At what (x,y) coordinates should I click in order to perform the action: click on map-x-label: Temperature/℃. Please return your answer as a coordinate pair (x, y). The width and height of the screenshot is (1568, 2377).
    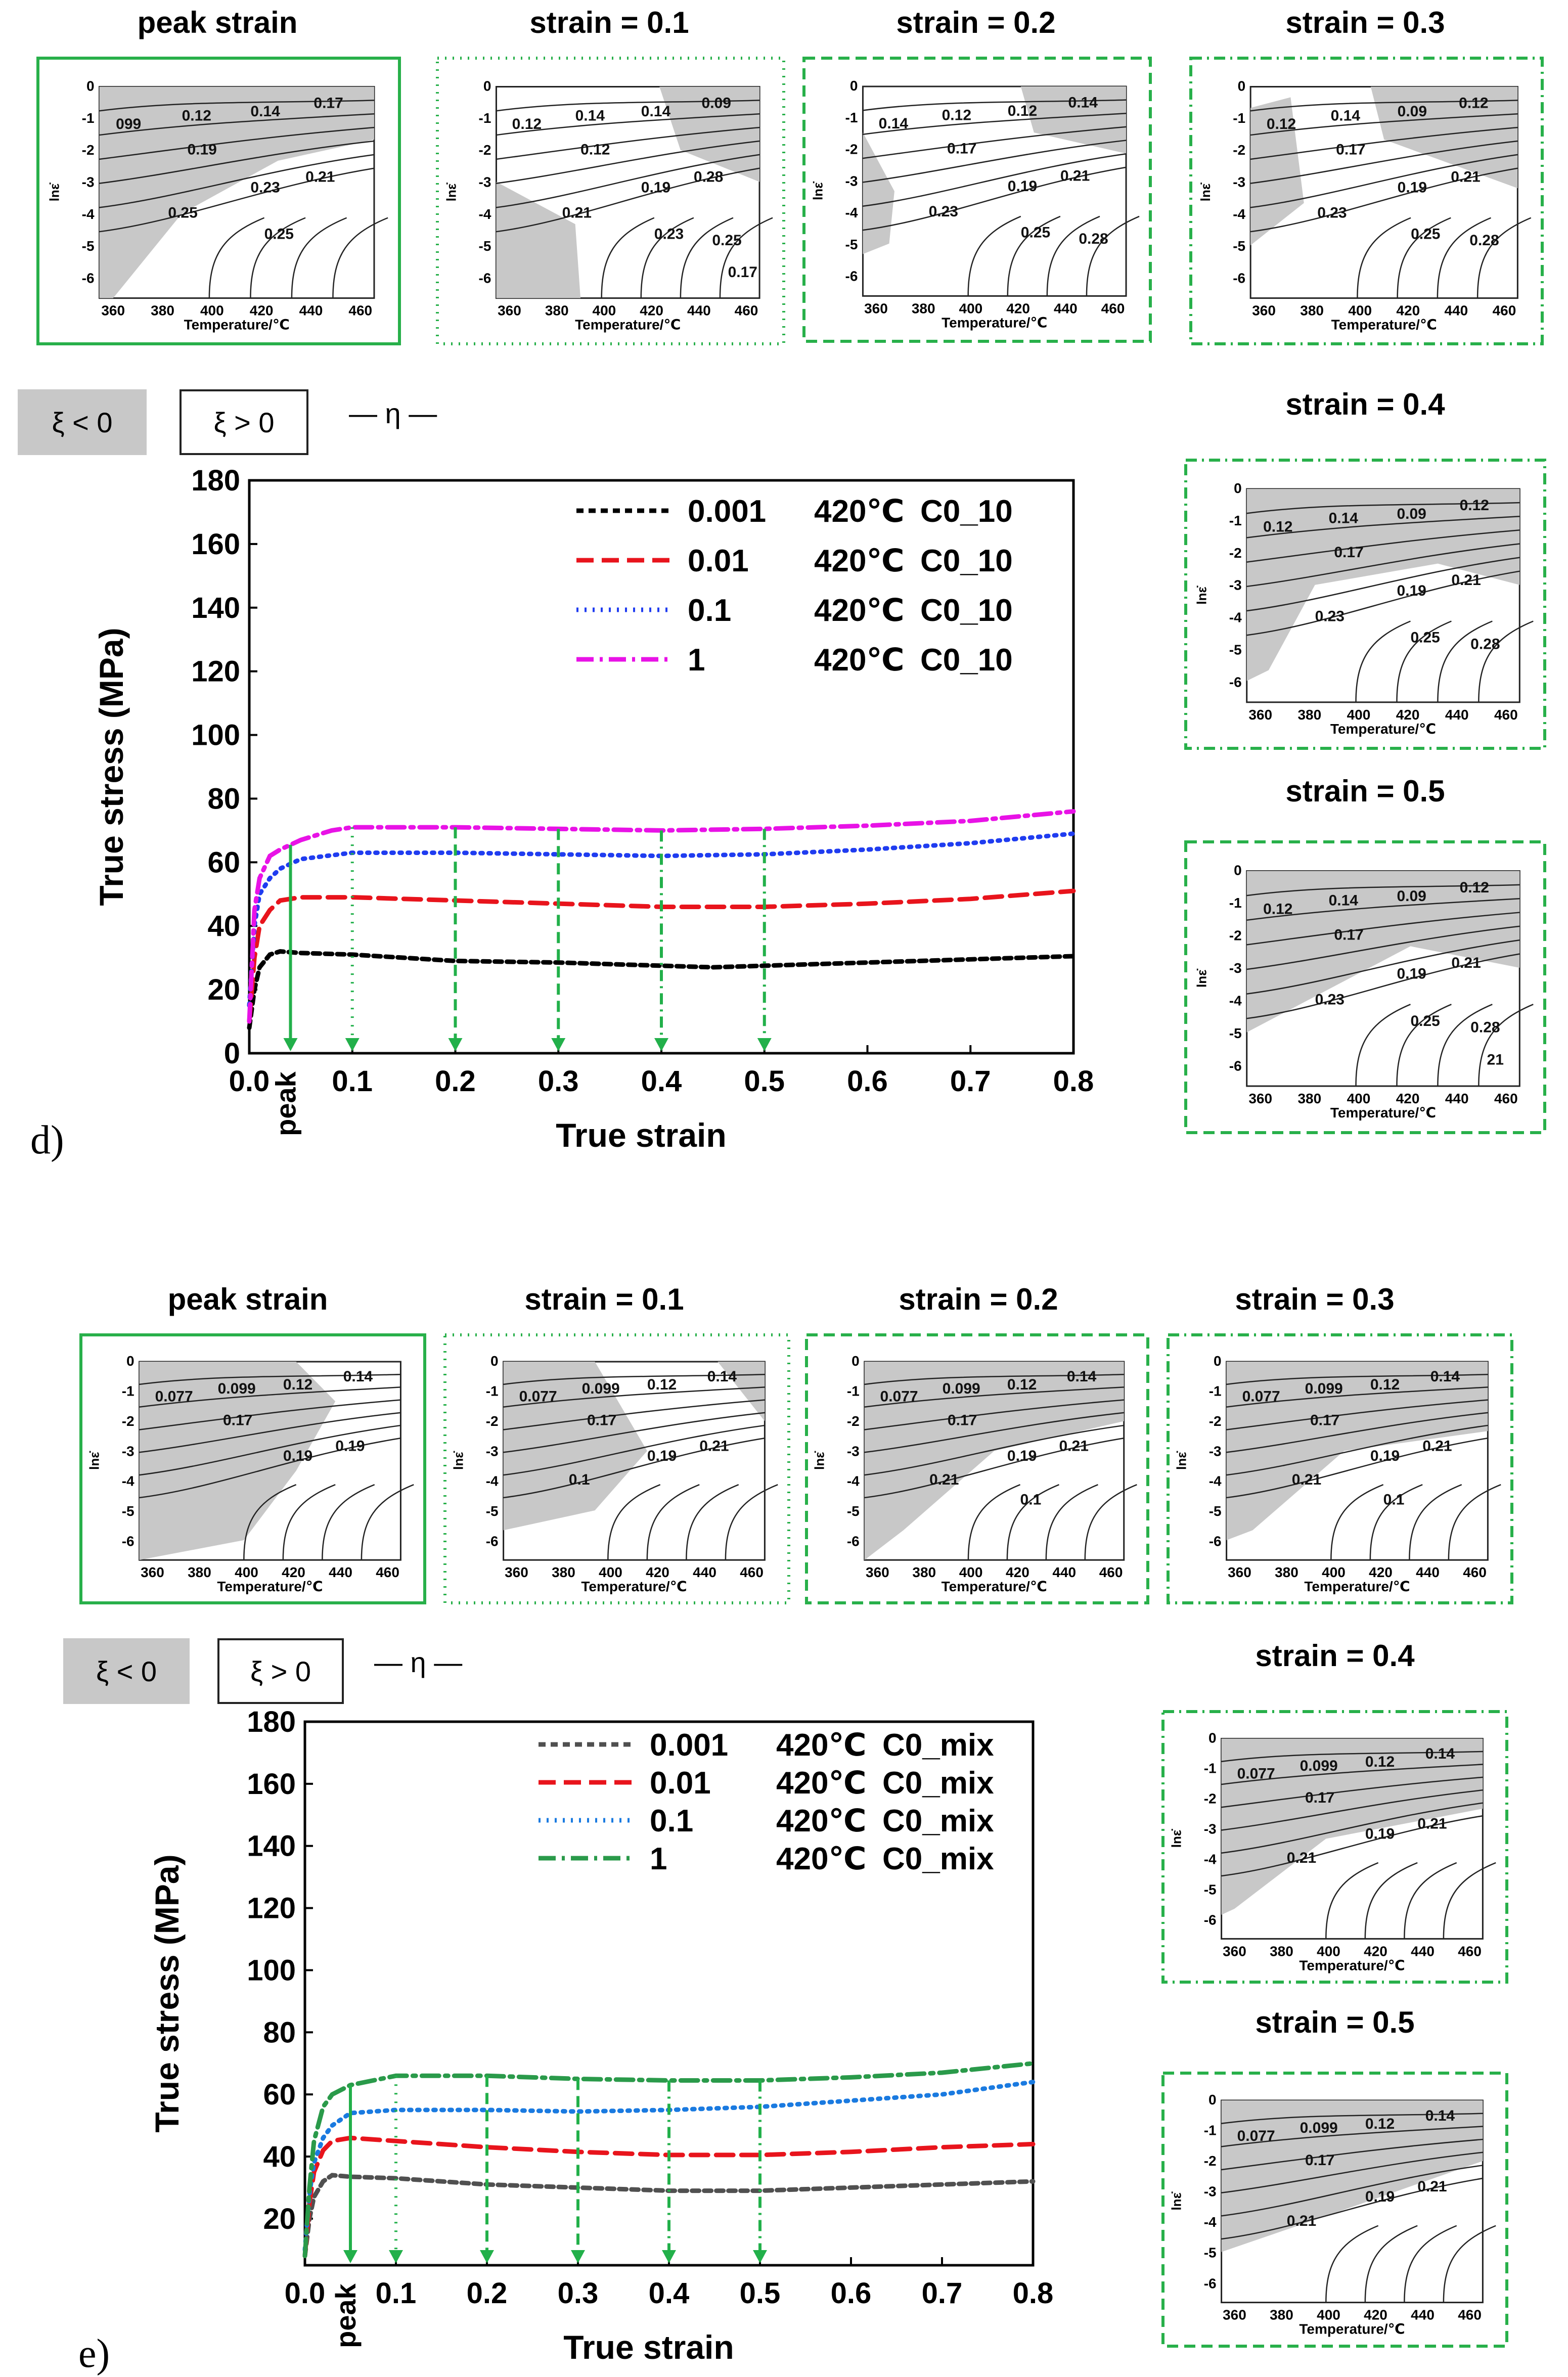
    Looking at the image, I should click on (1384, 325).